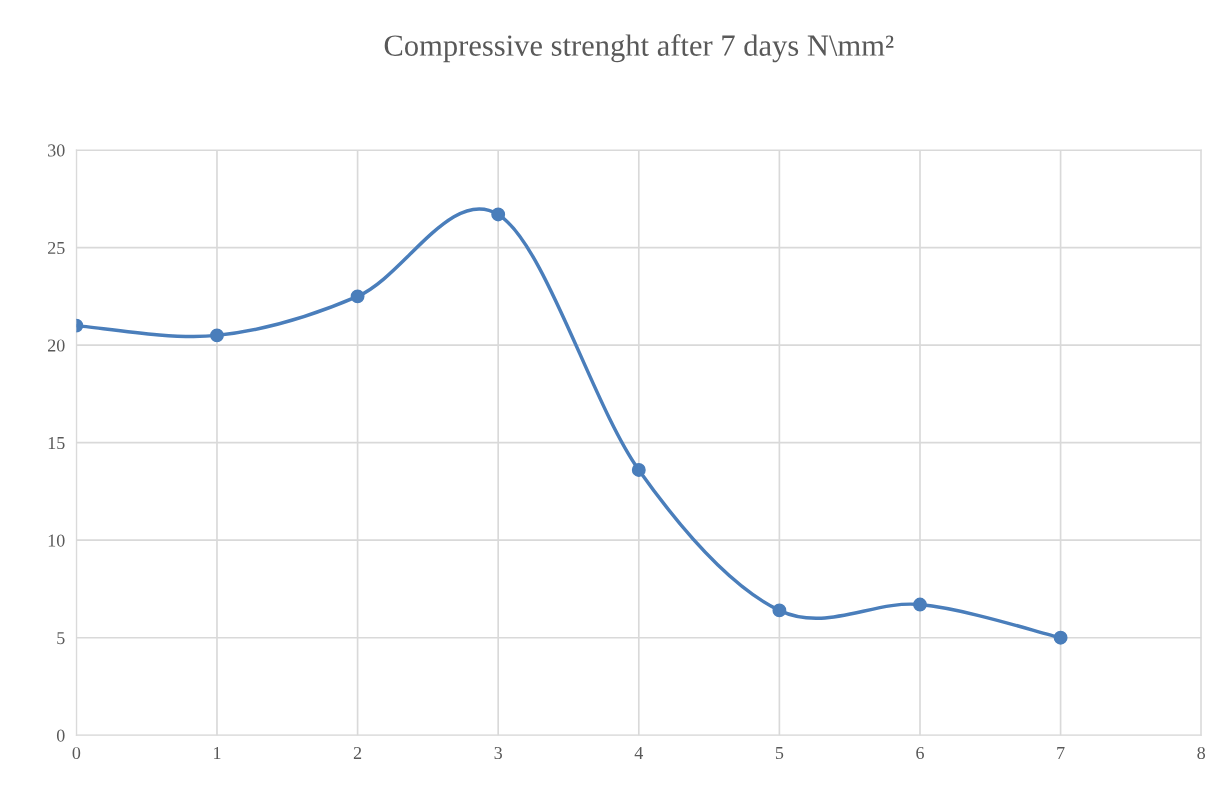  I want to click on y-tick-label: 5, so click(61, 638).